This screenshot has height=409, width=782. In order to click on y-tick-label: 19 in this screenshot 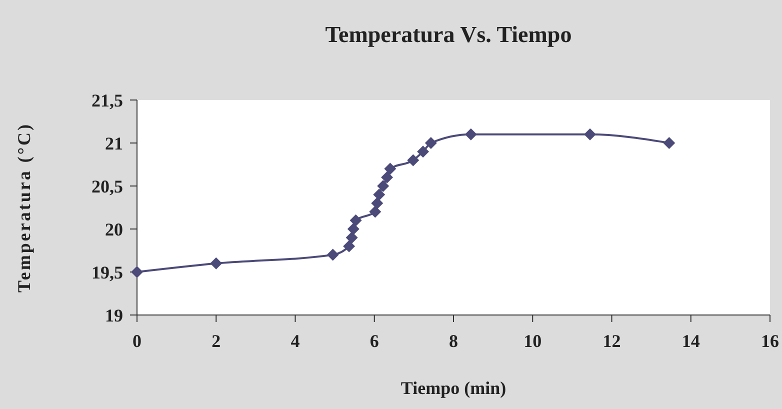, I will do `click(114, 315)`.